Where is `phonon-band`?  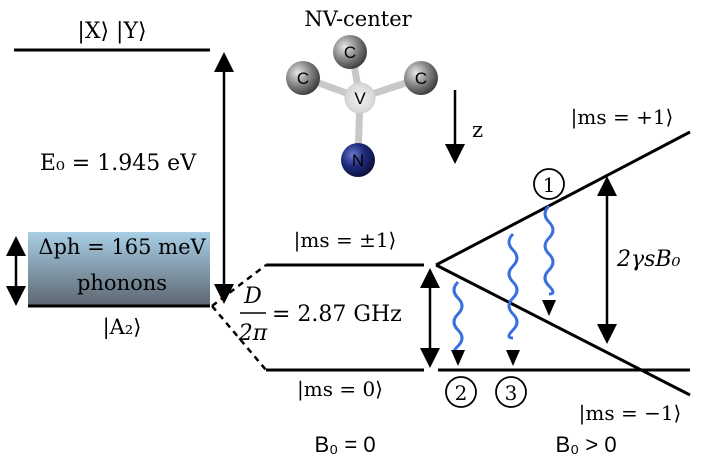 phonon-band is located at coordinates (119, 269).